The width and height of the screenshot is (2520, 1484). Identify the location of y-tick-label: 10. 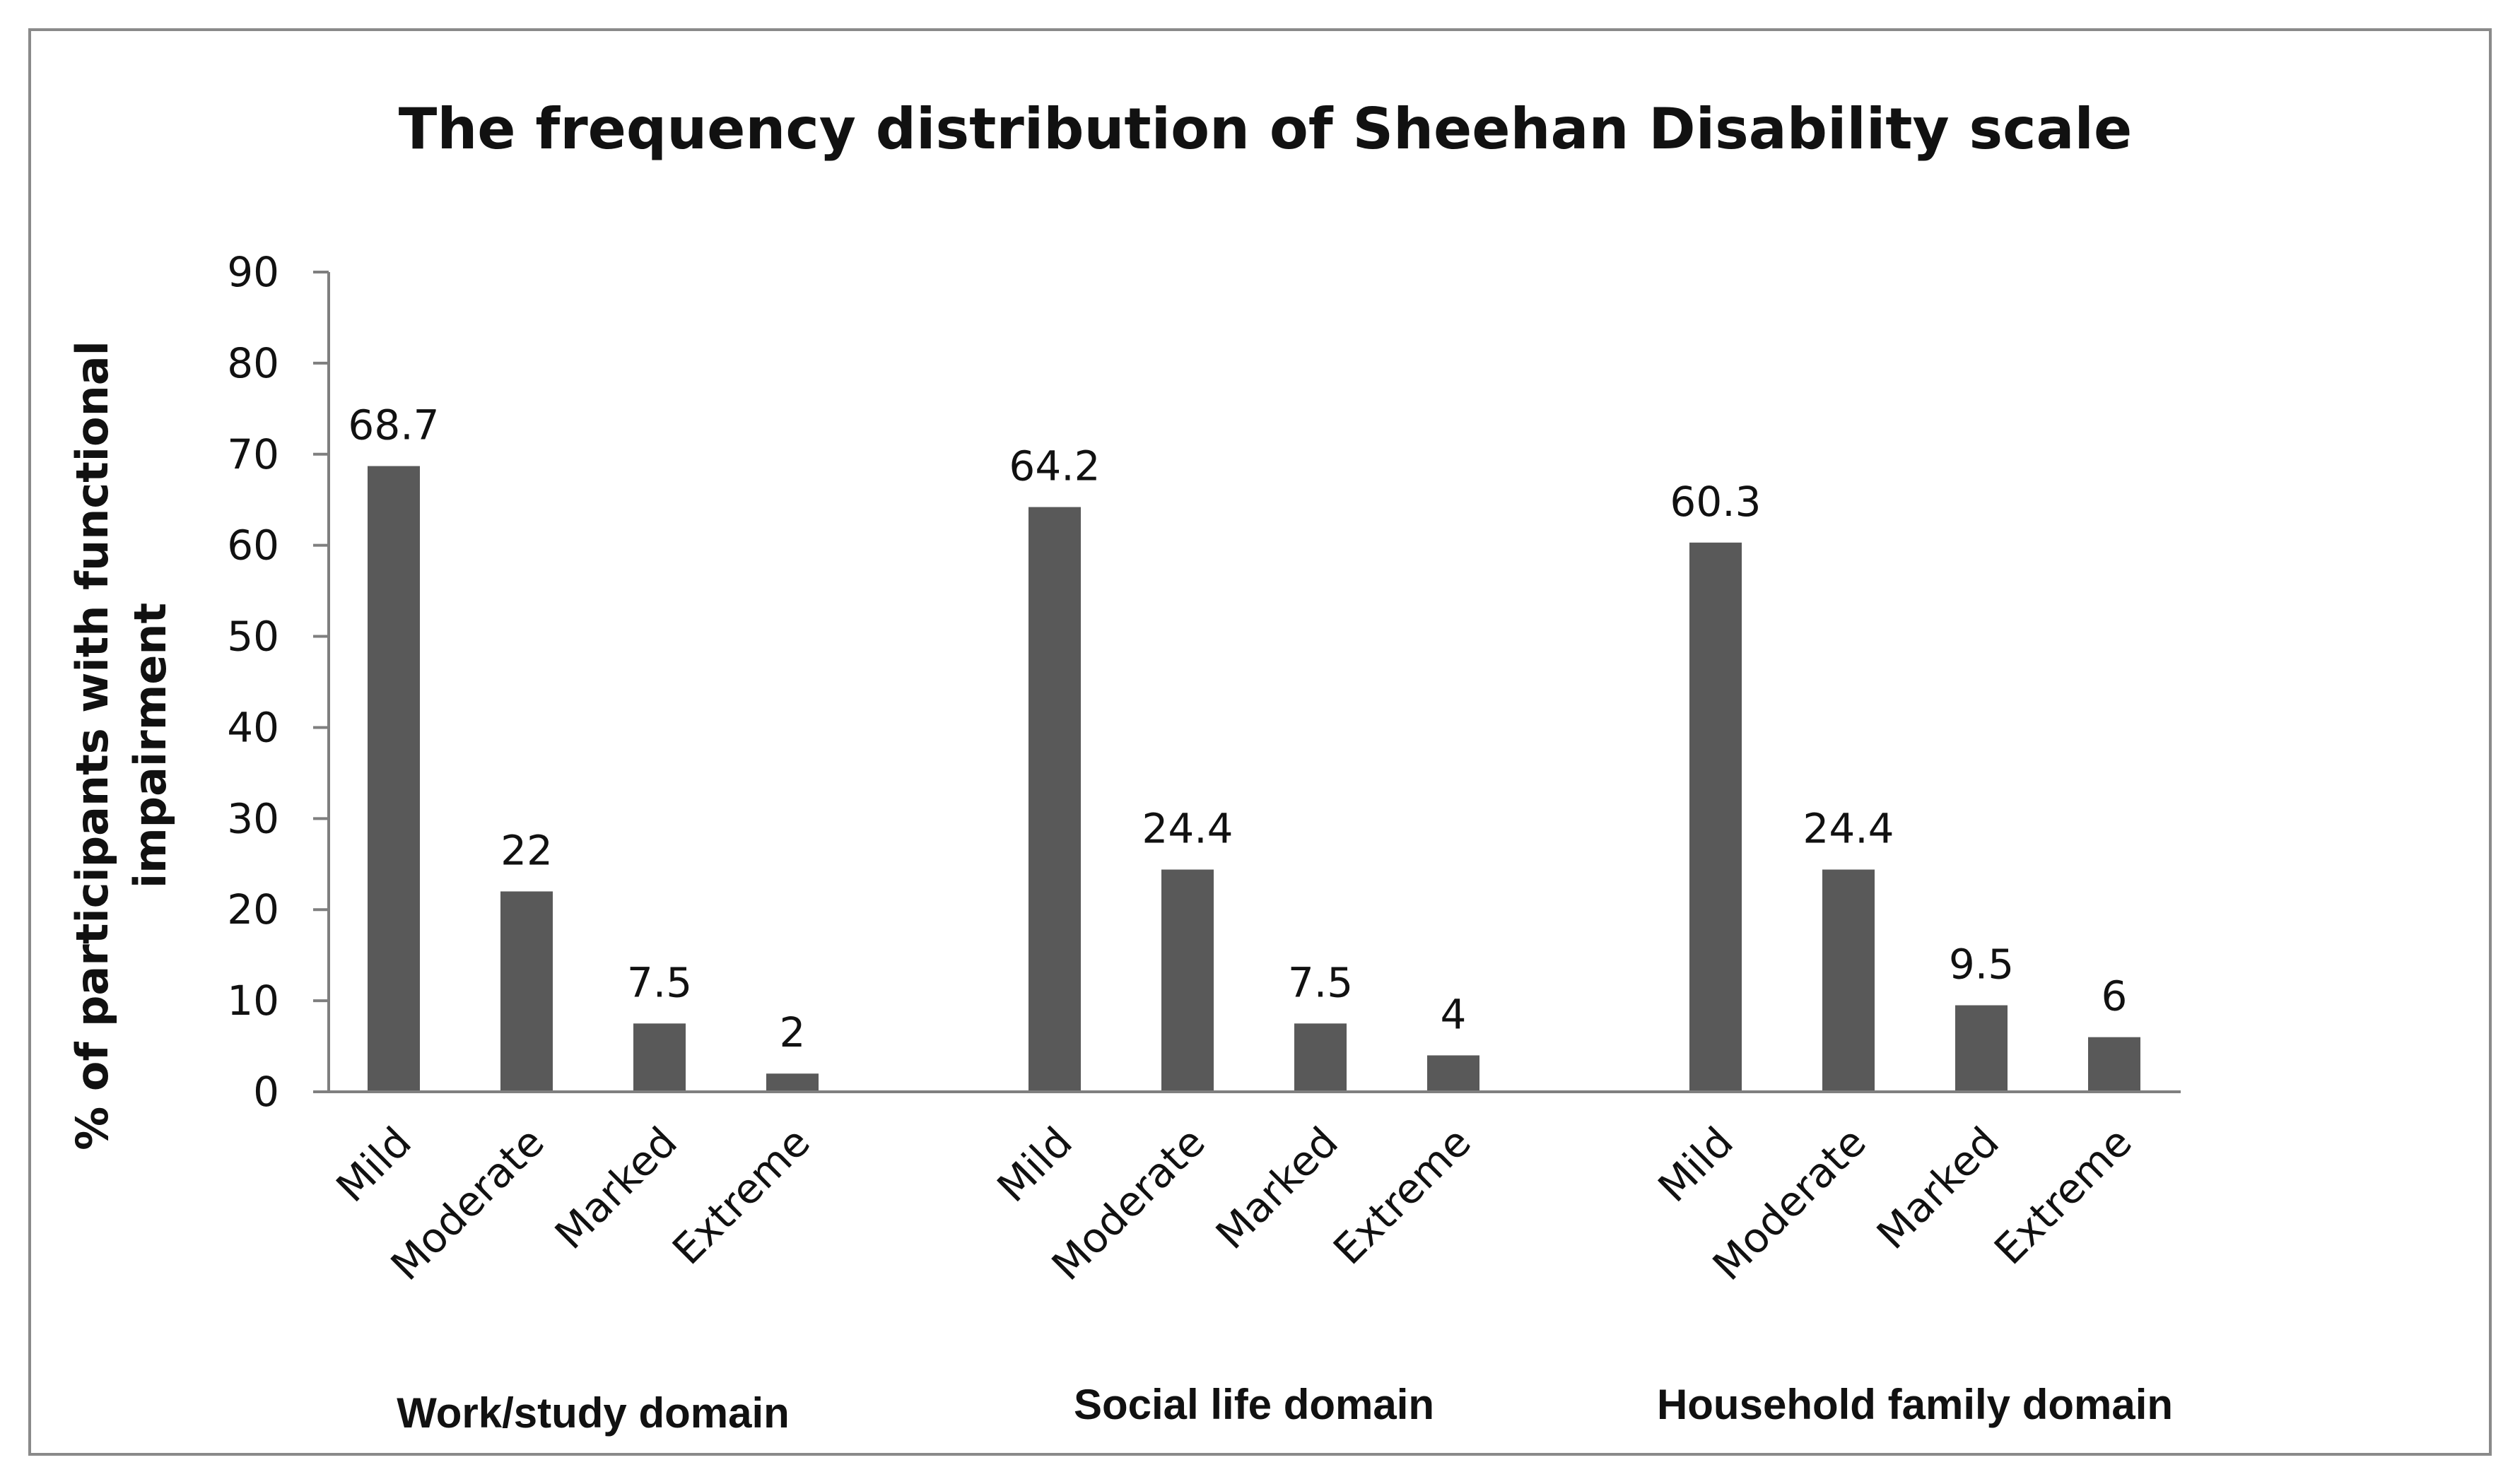
(253, 1001).